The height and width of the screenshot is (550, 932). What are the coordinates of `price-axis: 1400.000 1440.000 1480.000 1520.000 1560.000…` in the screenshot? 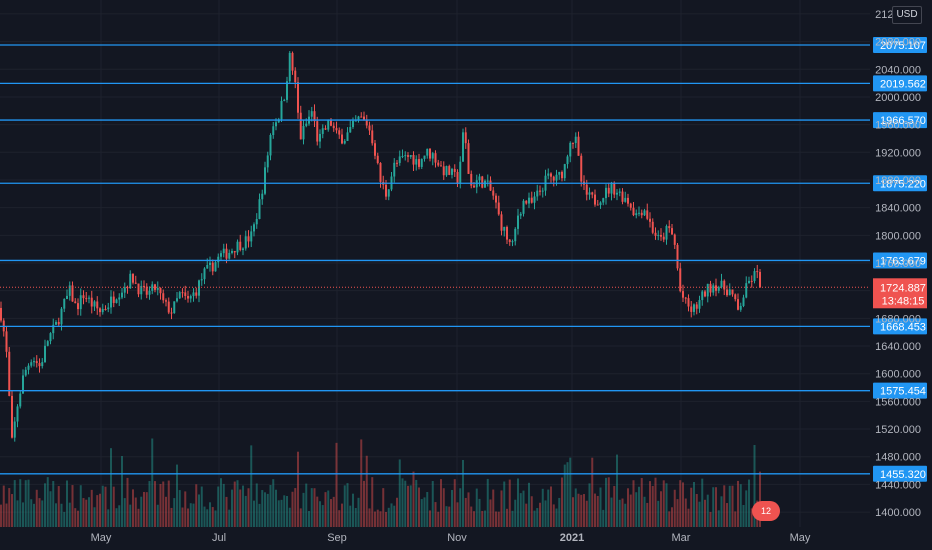 It's located at (898, 264).